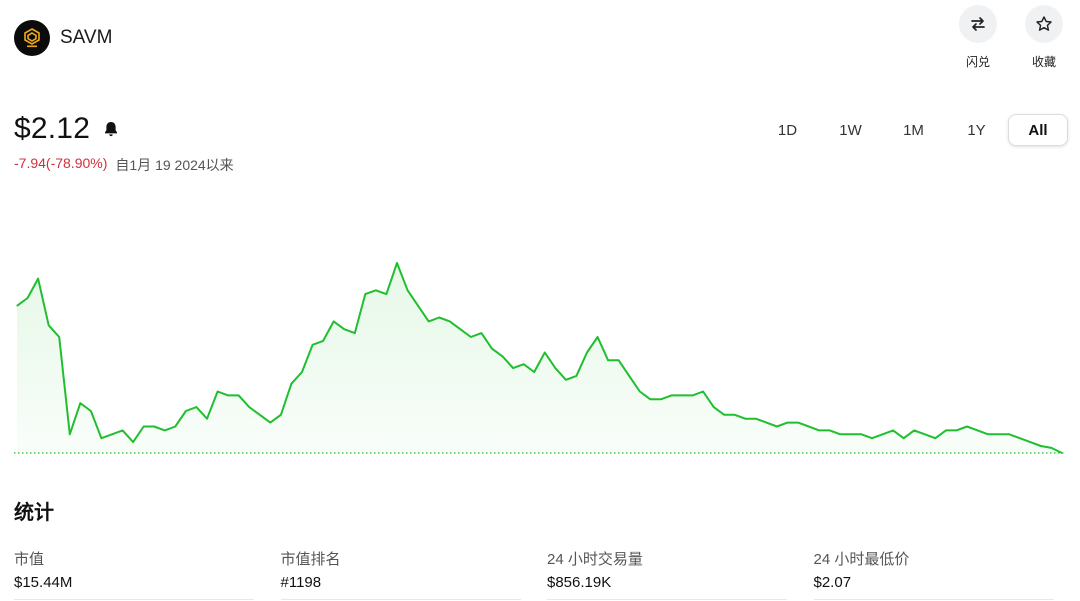 The image size is (1080, 601). What do you see at coordinates (1044, 24) in the screenshot?
I see `star-outline-icon` at bounding box center [1044, 24].